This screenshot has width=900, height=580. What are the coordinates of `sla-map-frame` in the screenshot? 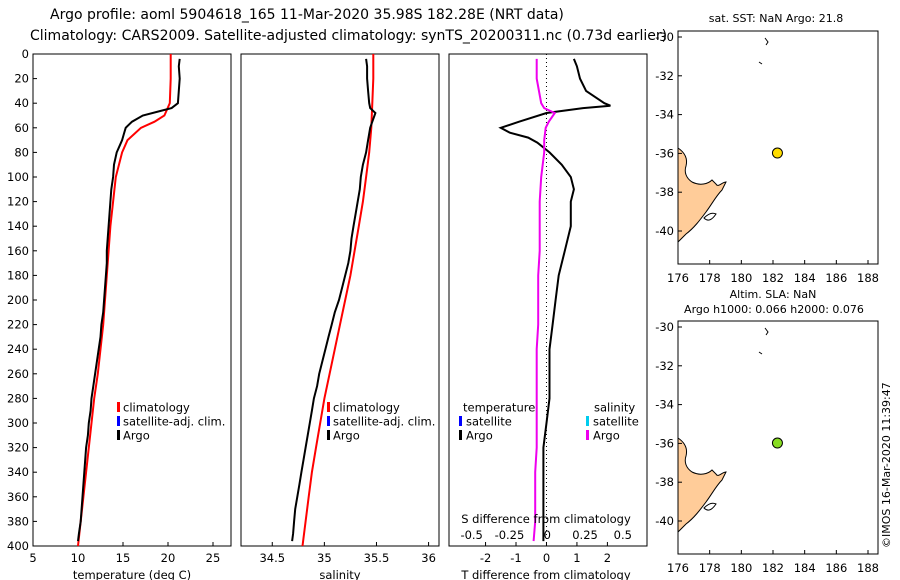 It's located at (778, 437).